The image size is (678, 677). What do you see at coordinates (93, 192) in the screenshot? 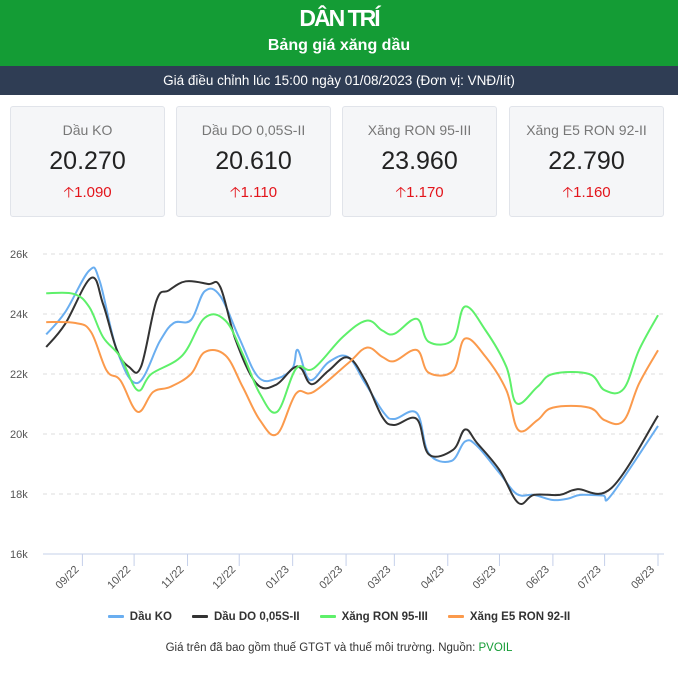
I see `change-value: 1.090` at bounding box center [93, 192].